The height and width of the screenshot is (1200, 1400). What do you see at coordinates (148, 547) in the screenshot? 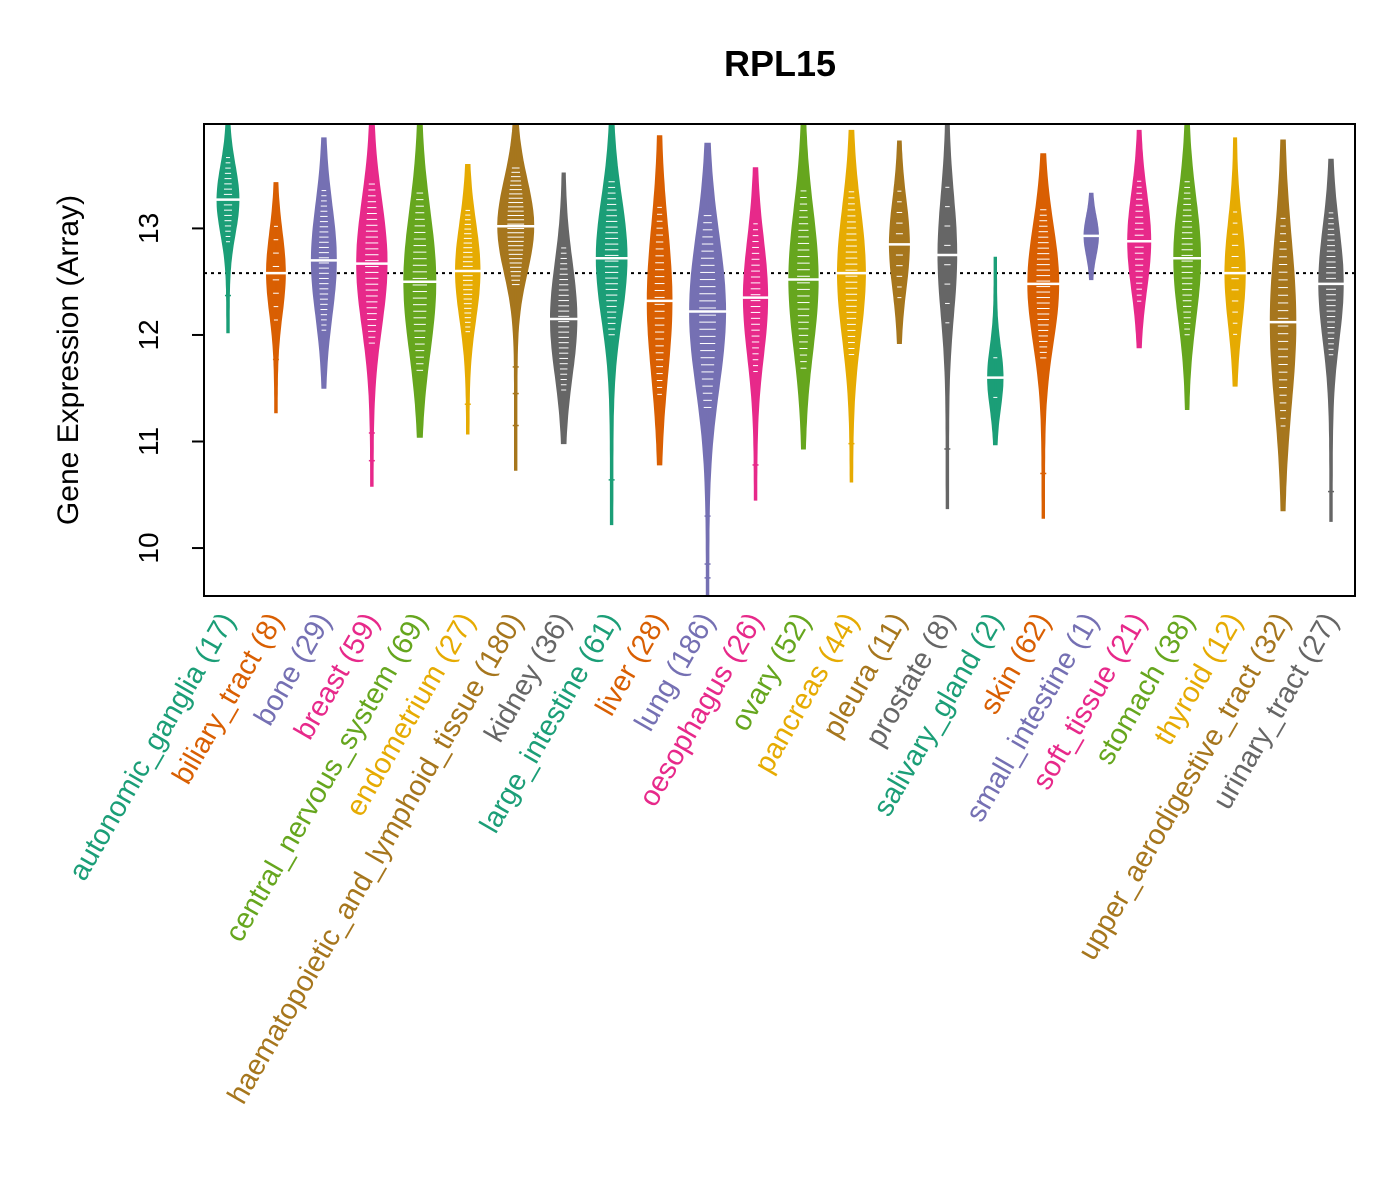
I see `y-tick-label: 10` at bounding box center [148, 547].